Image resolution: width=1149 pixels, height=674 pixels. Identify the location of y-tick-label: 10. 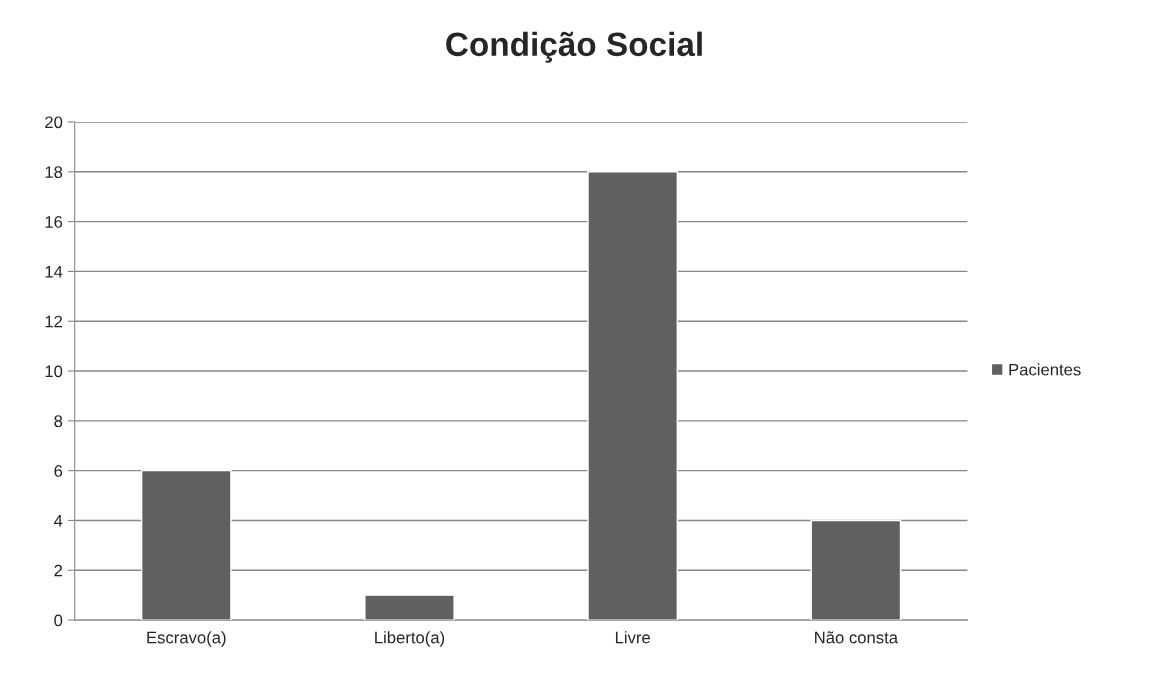
(54, 371).